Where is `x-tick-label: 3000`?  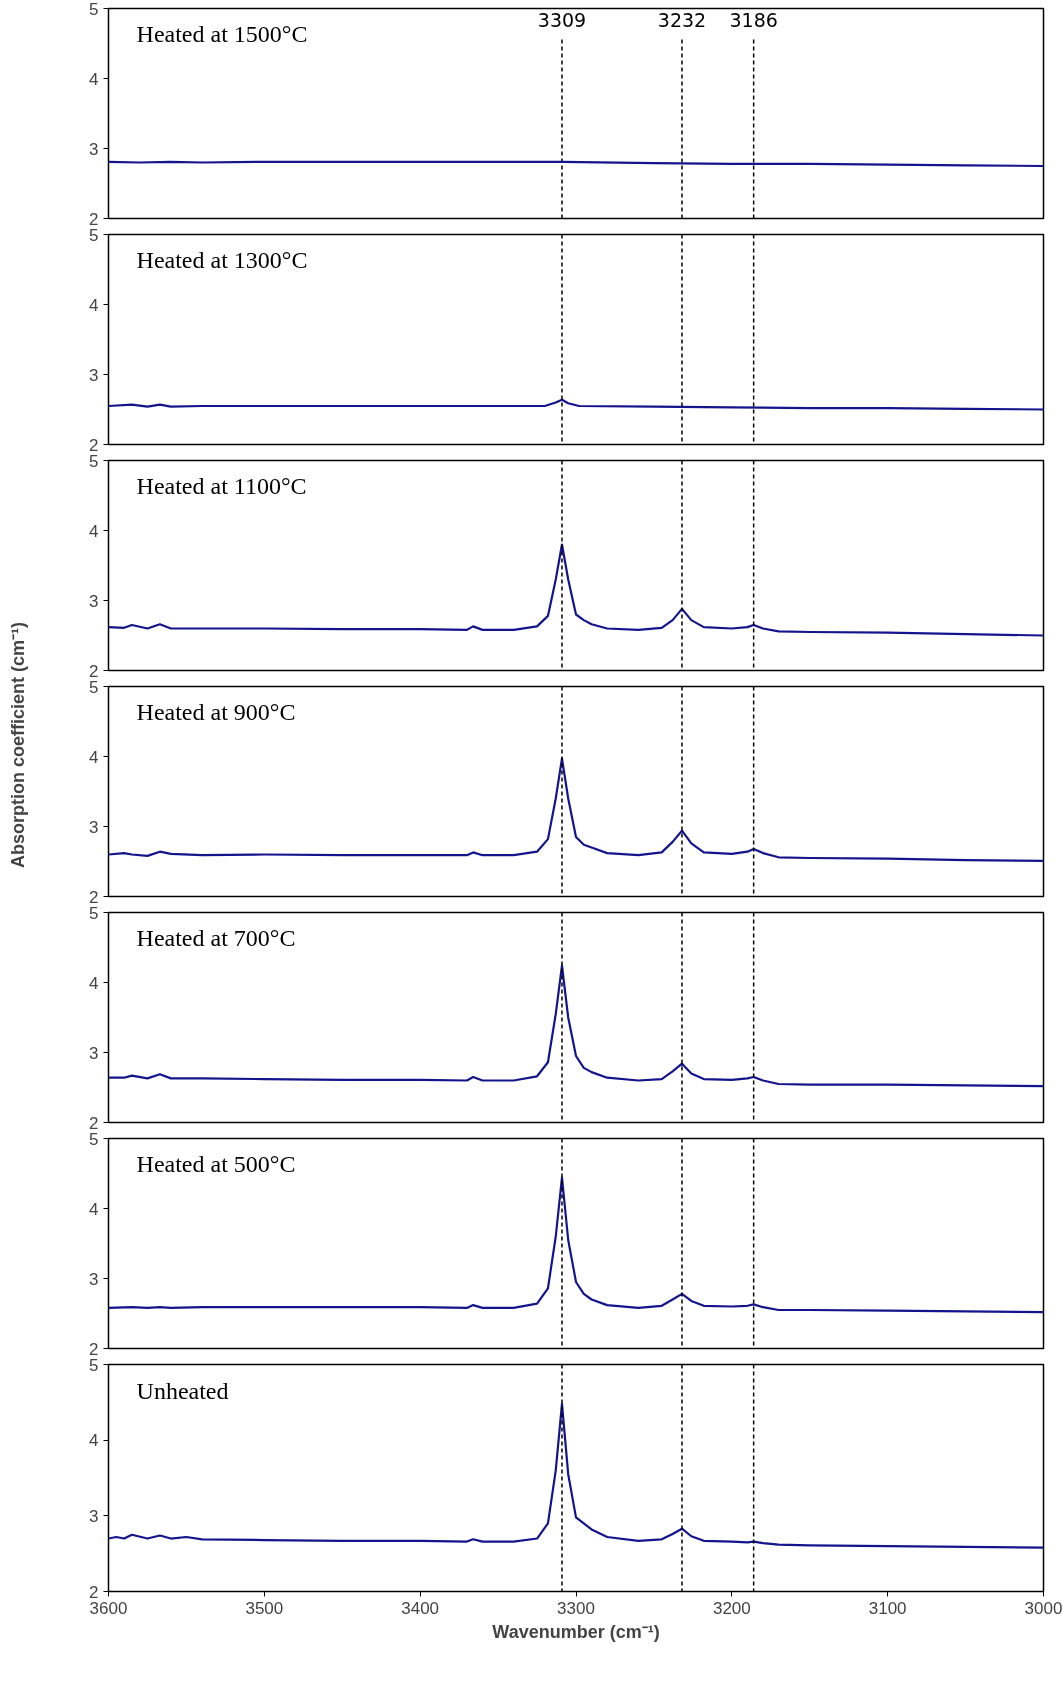 x-tick-label: 3000 is located at coordinates (1043, 1608).